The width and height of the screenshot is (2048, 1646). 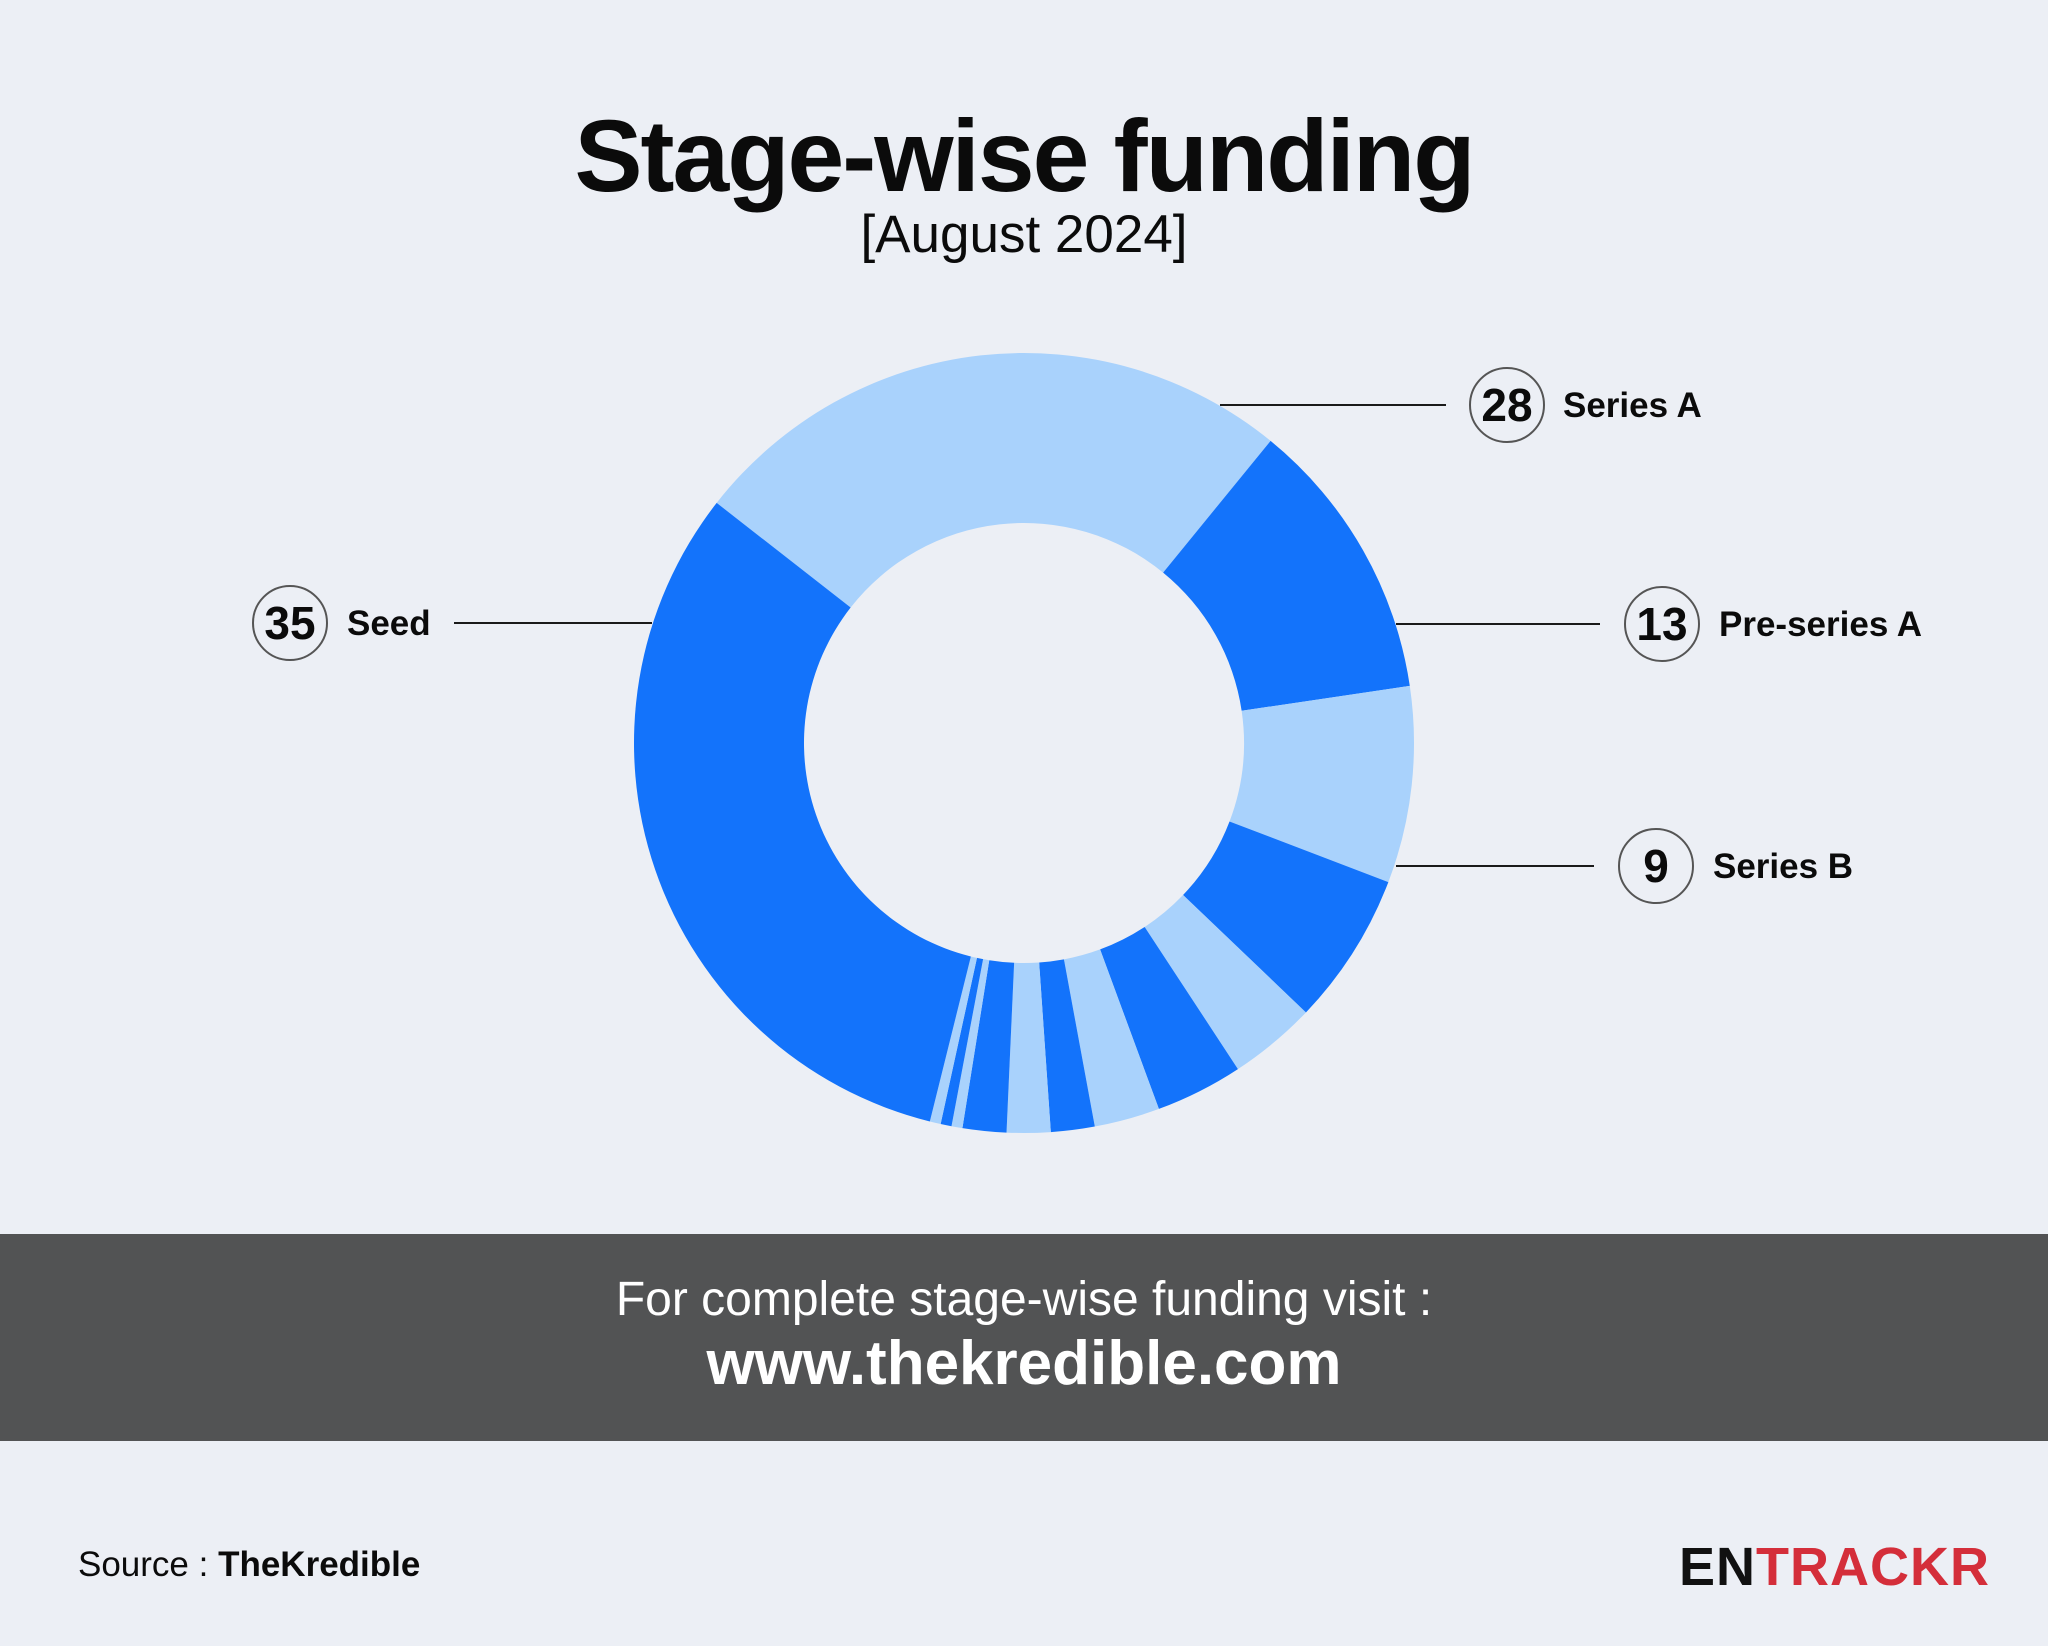 I want to click on source-label: Source :, so click(x=148, y=1564).